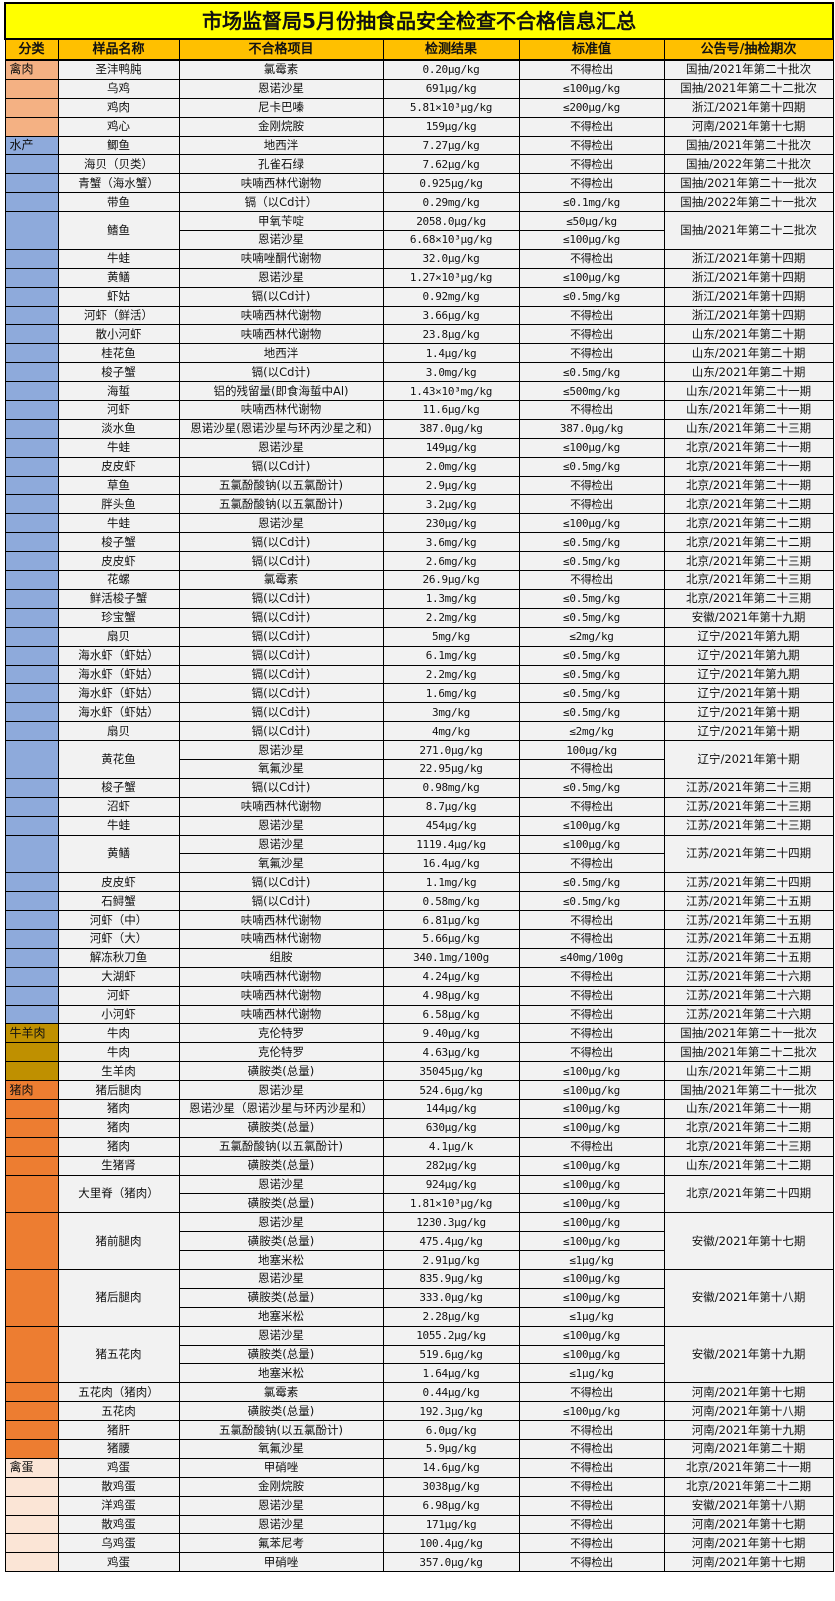 The height and width of the screenshot is (1601, 835). What do you see at coordinates (748, 1411) in the screenshot?
I see `notice-number: 河南/2021年第十八期` at bounding box center [748, 1411].